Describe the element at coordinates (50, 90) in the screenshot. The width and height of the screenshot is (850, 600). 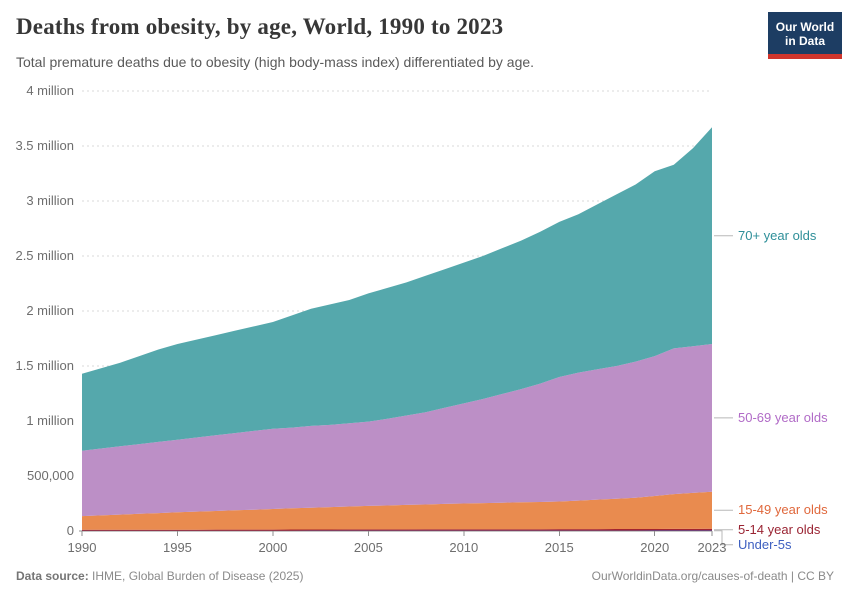
I see `y-axis-label: 4 million` at that location.